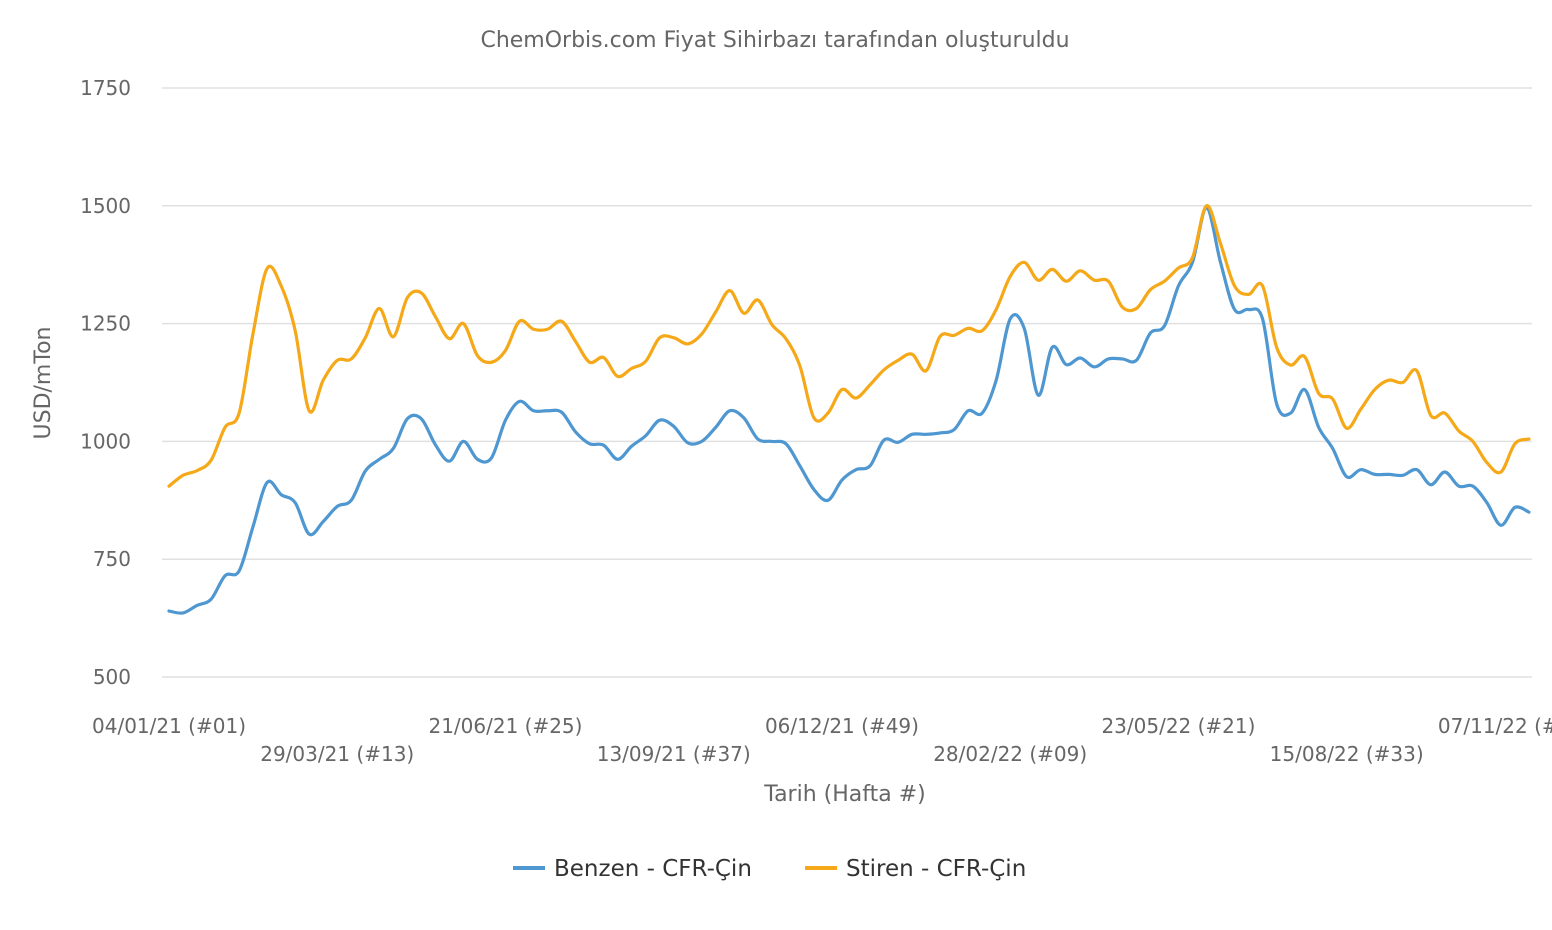  Describe the element at coordinates (653, 869) in the screenshot. I see `legend-label: Benzen - CFR-Çin` at that location.